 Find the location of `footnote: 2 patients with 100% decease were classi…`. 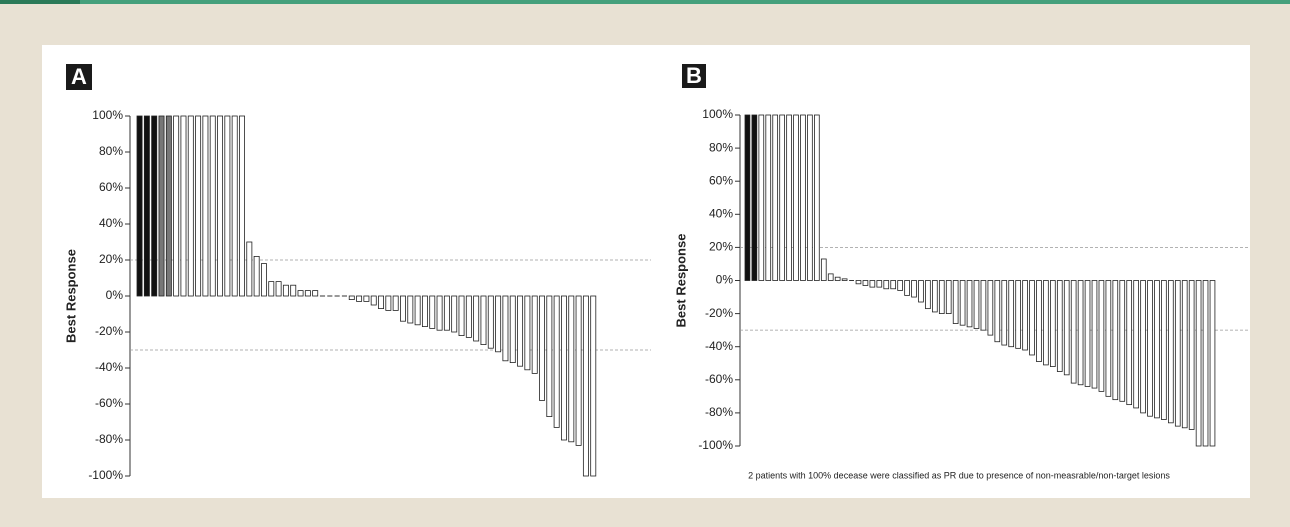

footnote: 2 patients with 100% decease were classi… is located at coordinates (959, 475).